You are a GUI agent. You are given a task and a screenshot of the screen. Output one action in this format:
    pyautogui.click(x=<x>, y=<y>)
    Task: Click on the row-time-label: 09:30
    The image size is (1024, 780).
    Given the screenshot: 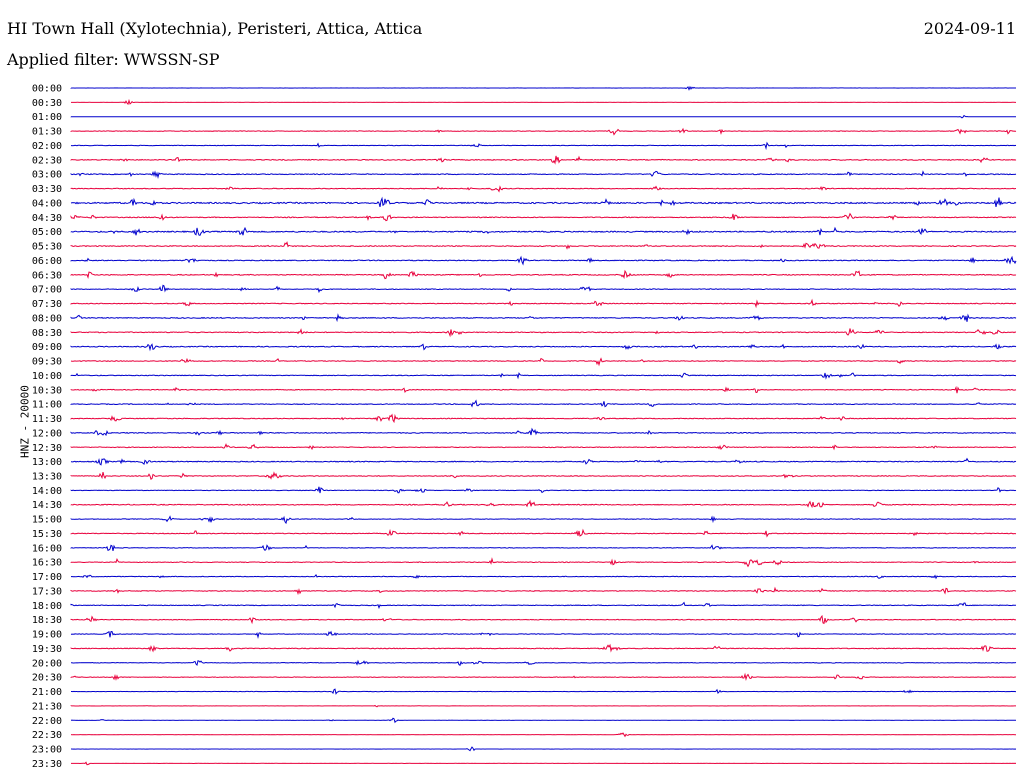 What is the action you would take?
    pyautogui.click(x=47, y=362)
    